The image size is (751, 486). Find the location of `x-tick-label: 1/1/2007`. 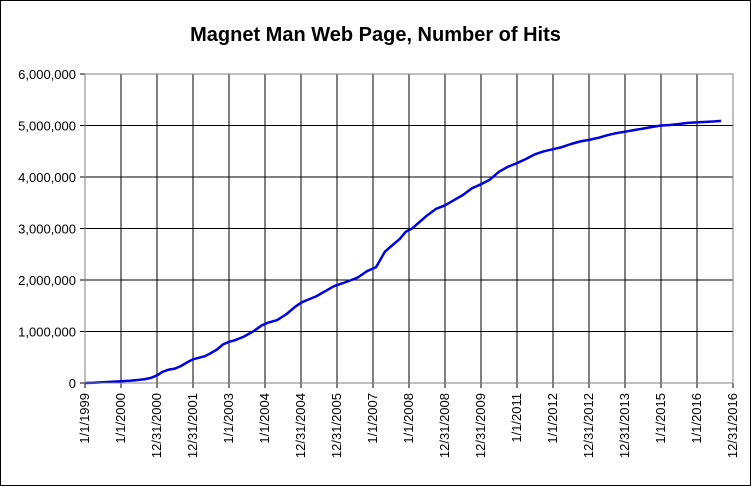

x-tick-label: 1/1/2007 is located at coordinates (372, 418).